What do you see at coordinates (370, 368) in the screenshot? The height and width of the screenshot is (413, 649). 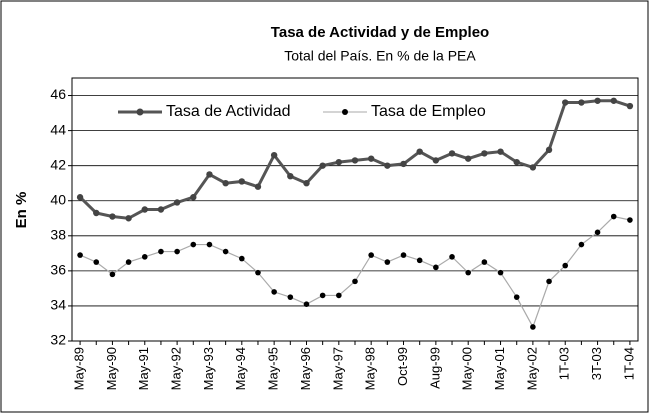 I see `x-tick-label: May-98` at bounding box center [370, 368].